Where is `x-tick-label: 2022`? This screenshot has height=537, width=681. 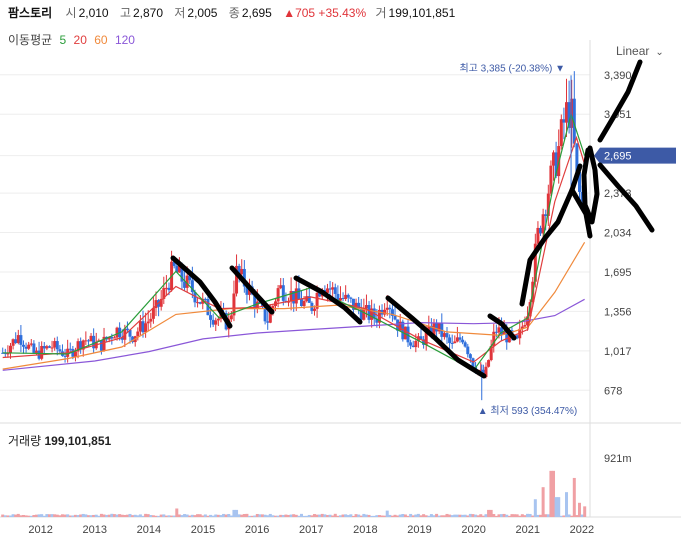
x-tick-label: 2022 is located at coordinates (582, 530).